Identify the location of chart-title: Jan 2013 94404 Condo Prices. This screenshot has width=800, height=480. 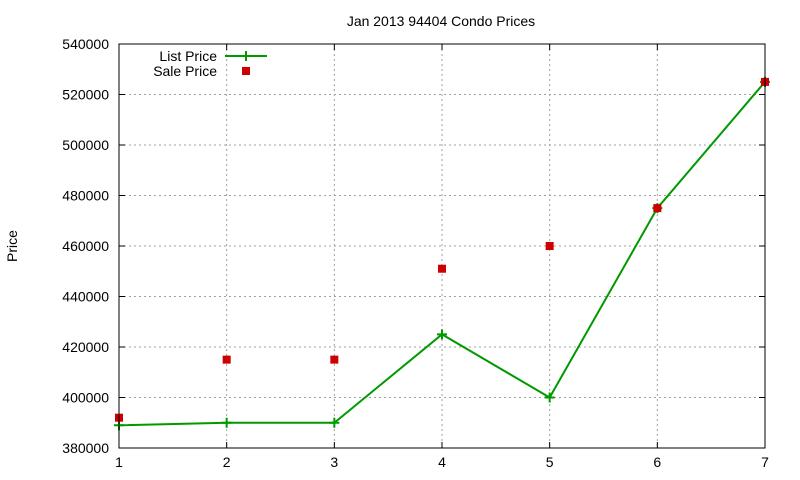
(441, 21).